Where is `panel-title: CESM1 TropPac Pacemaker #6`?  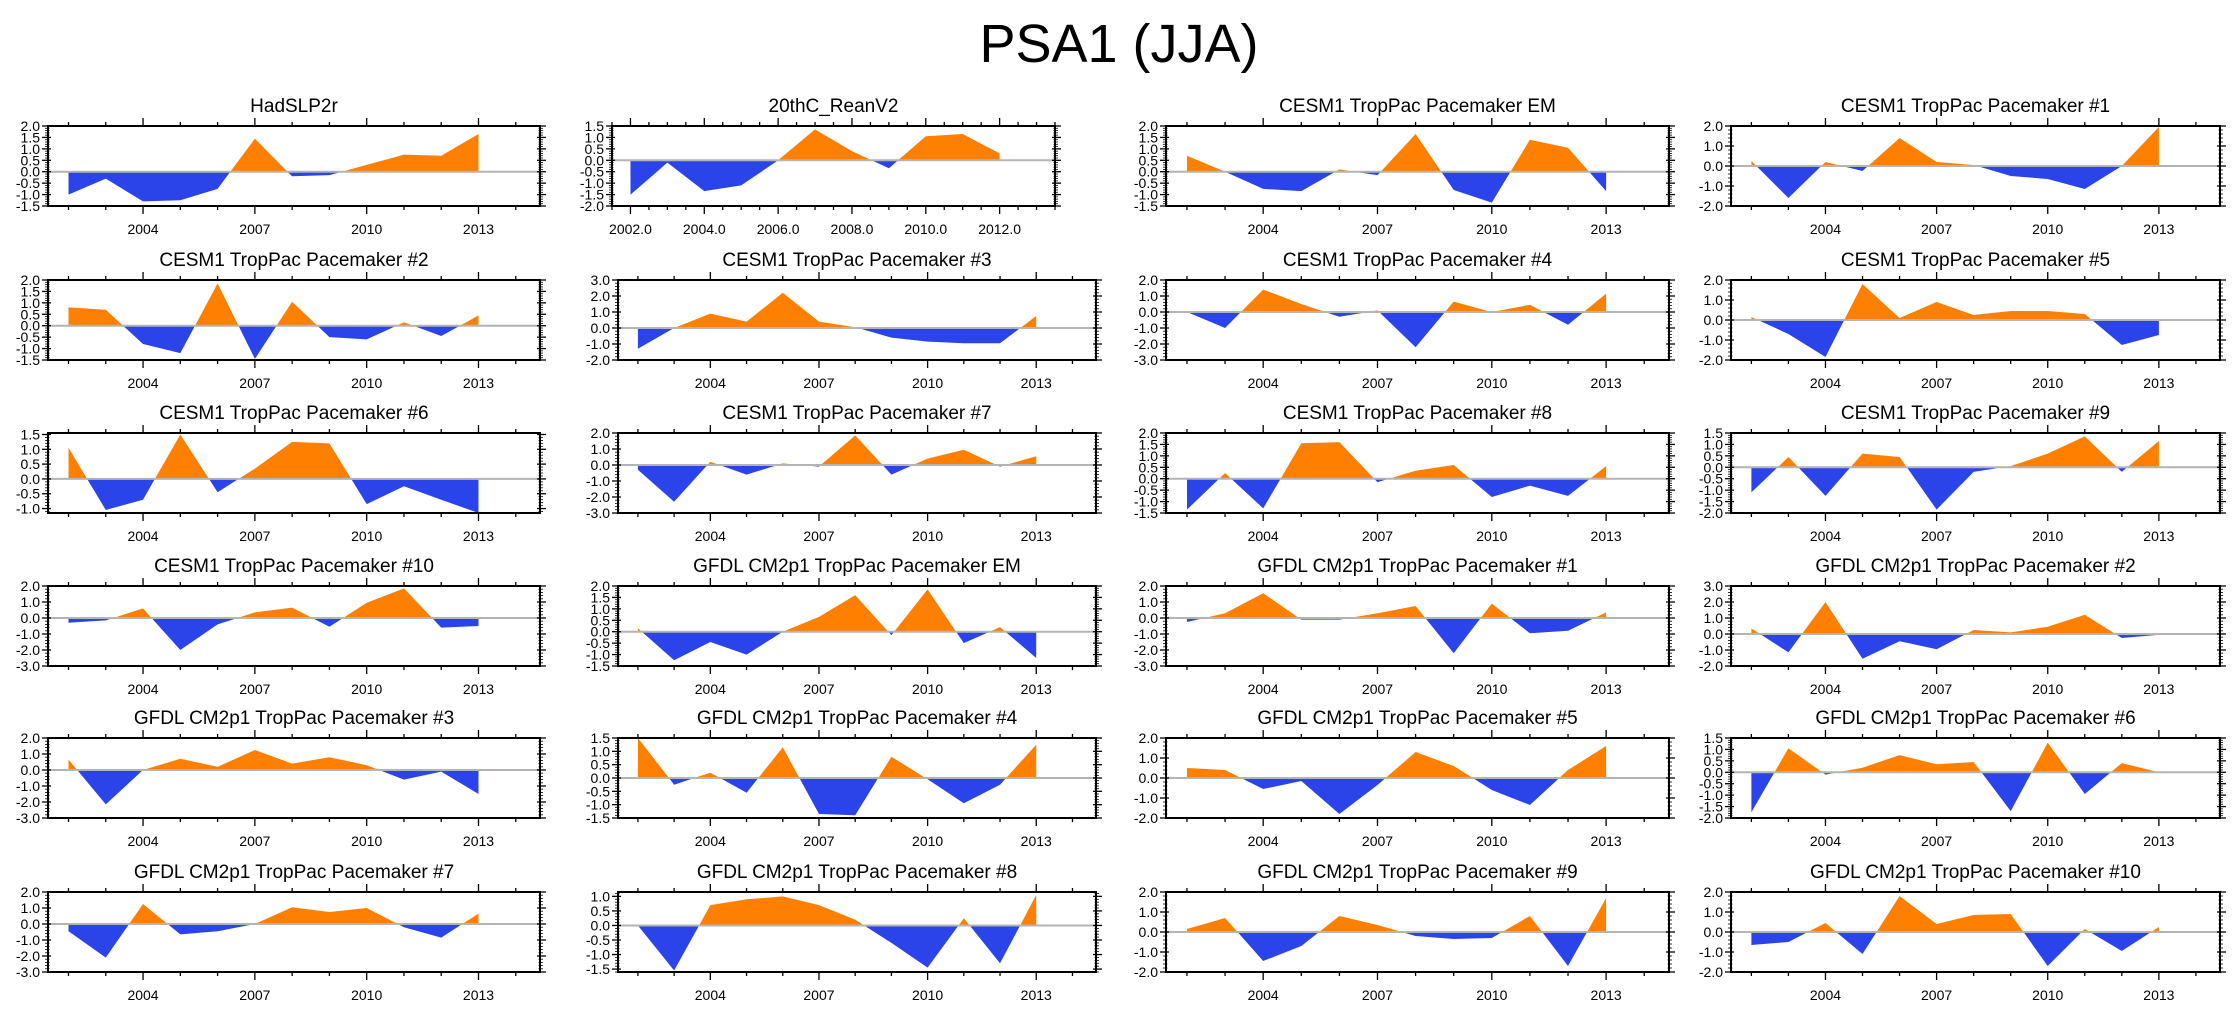 panel-title: CESM1 TropPac Pacemaker #6 is located at coordinates (293, 413).